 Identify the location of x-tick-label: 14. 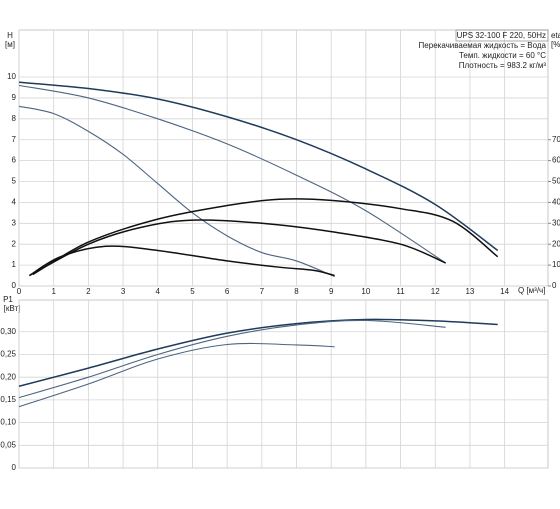
(504, 291).